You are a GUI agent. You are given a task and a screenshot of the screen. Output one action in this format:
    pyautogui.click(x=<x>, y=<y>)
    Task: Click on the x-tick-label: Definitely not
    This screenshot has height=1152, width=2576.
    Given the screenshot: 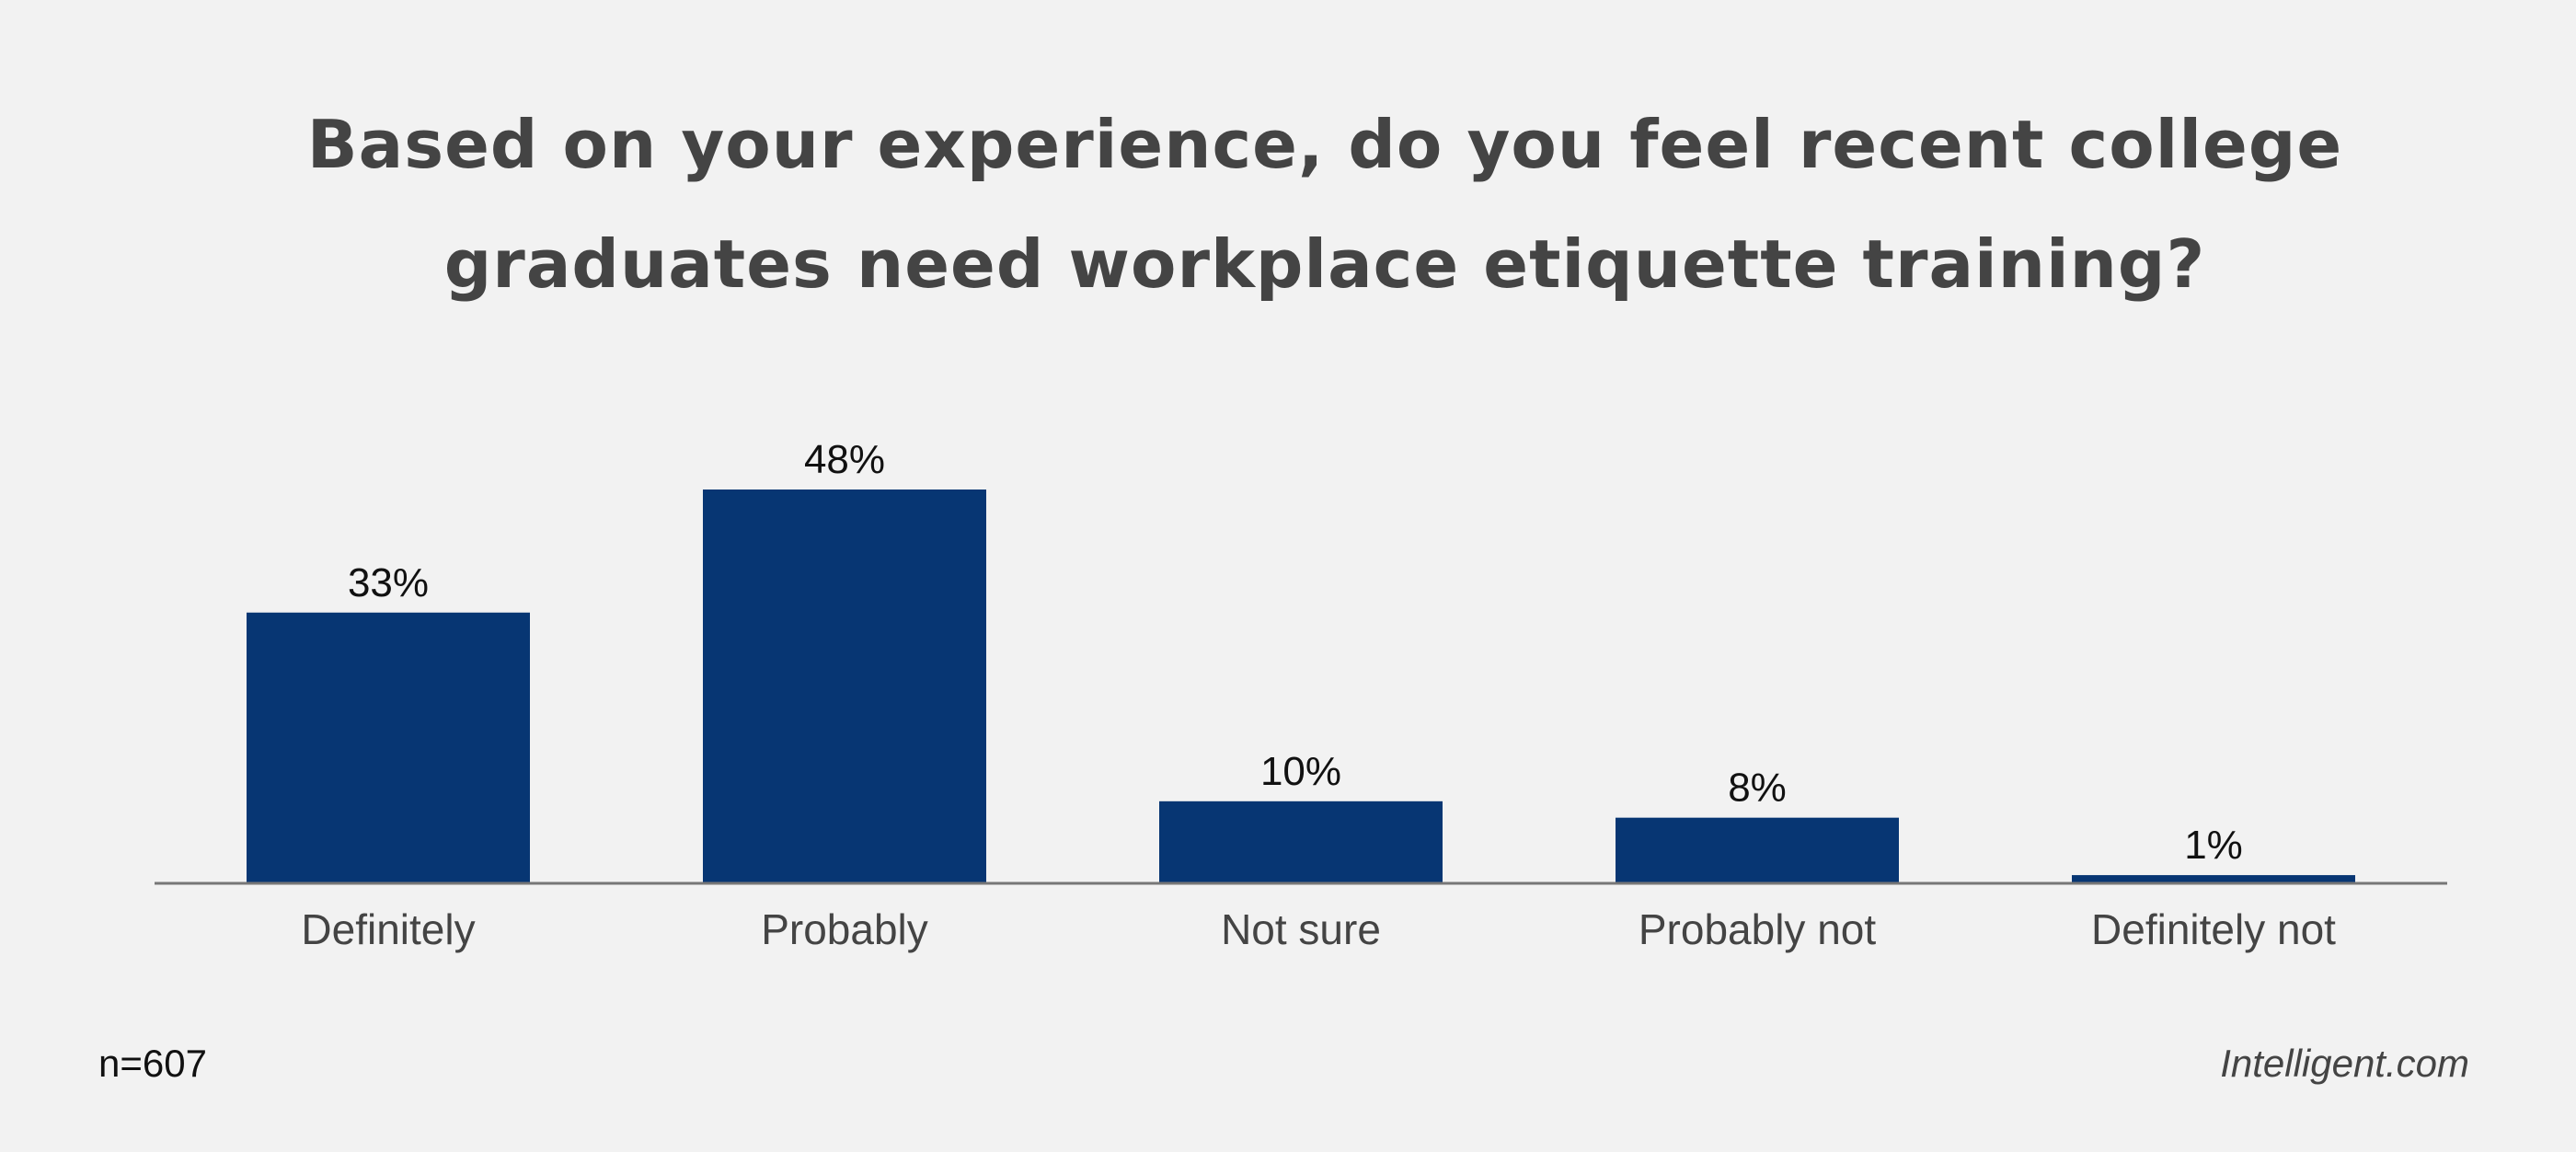 What is the action you would take?
    pyautogui.click(x=2213, y=929)
    